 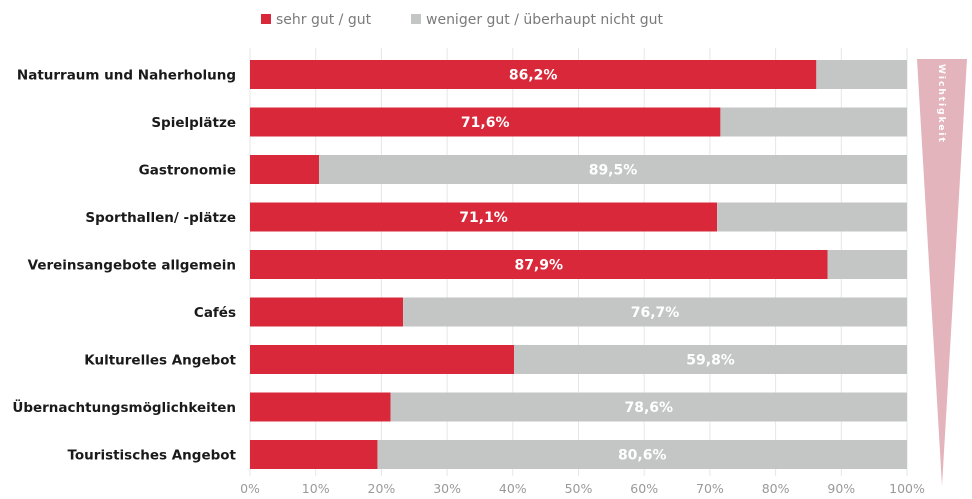 What do you see at coordinates (160, 218) in the screenshot?
I see `category-label: Sporthallen/ -plätze` at bounding box center [160, 218].